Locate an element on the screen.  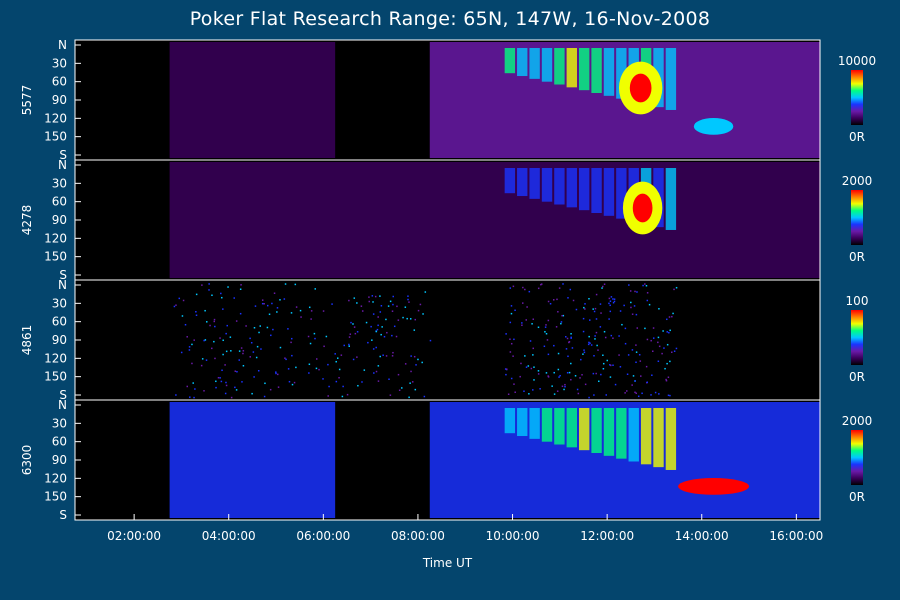
colorbar is located at coordinates (857, 97).